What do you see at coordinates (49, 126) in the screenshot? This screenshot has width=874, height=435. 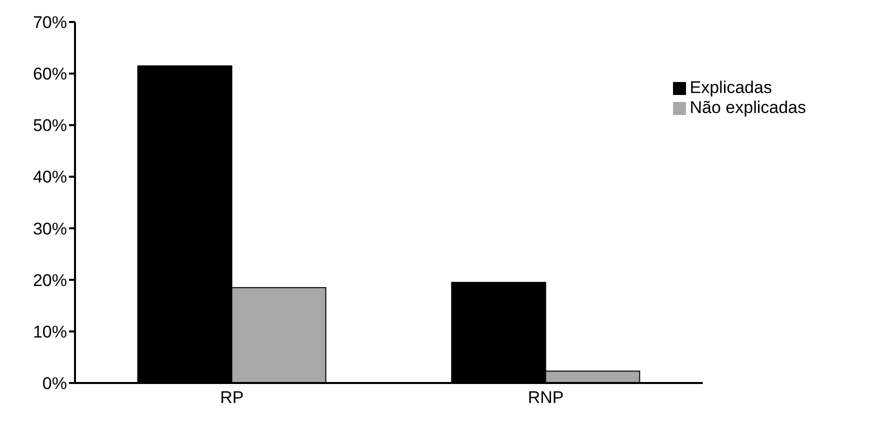 I see `y-tick-label: 50%` at bounding box center [49, 126].